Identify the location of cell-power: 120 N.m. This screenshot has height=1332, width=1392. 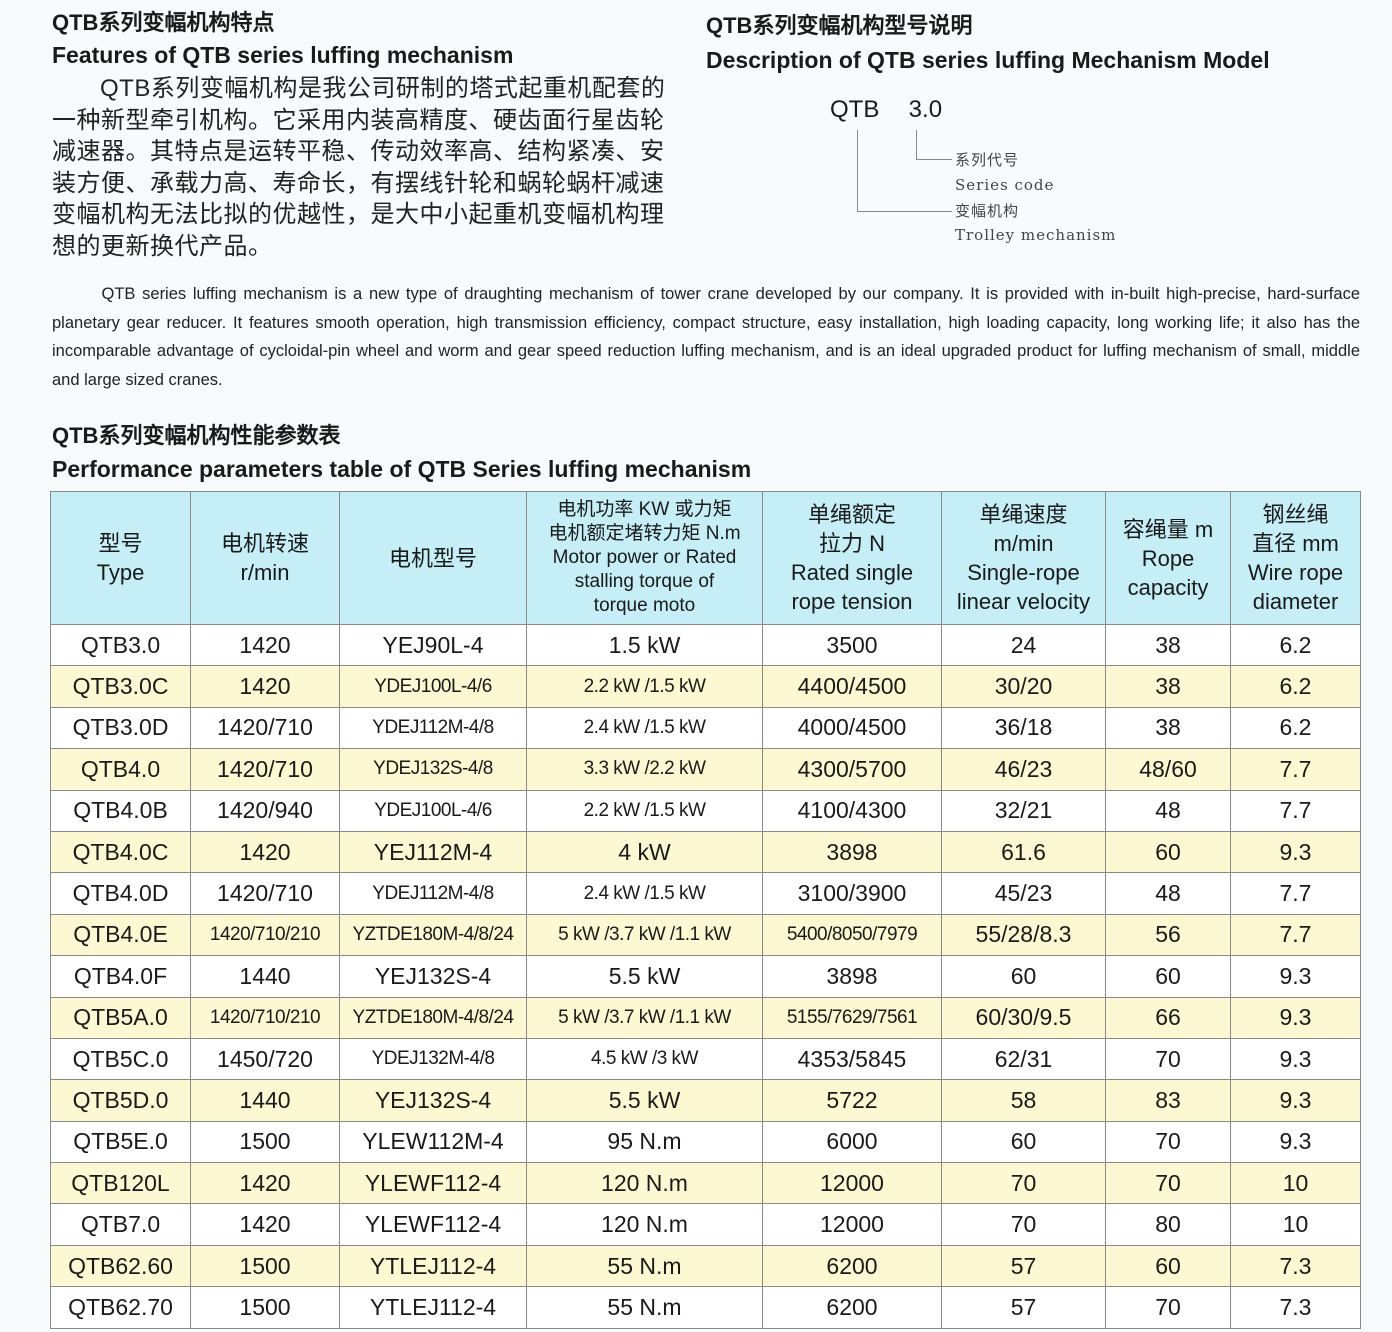
(644, 1183).